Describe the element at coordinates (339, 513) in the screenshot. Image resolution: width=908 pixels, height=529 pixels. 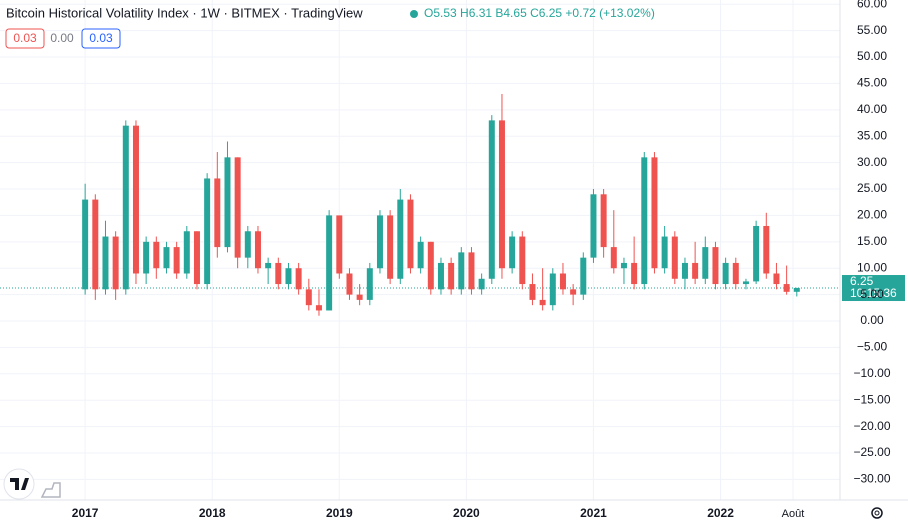
I see `x-tick-label: 2019` at that location.